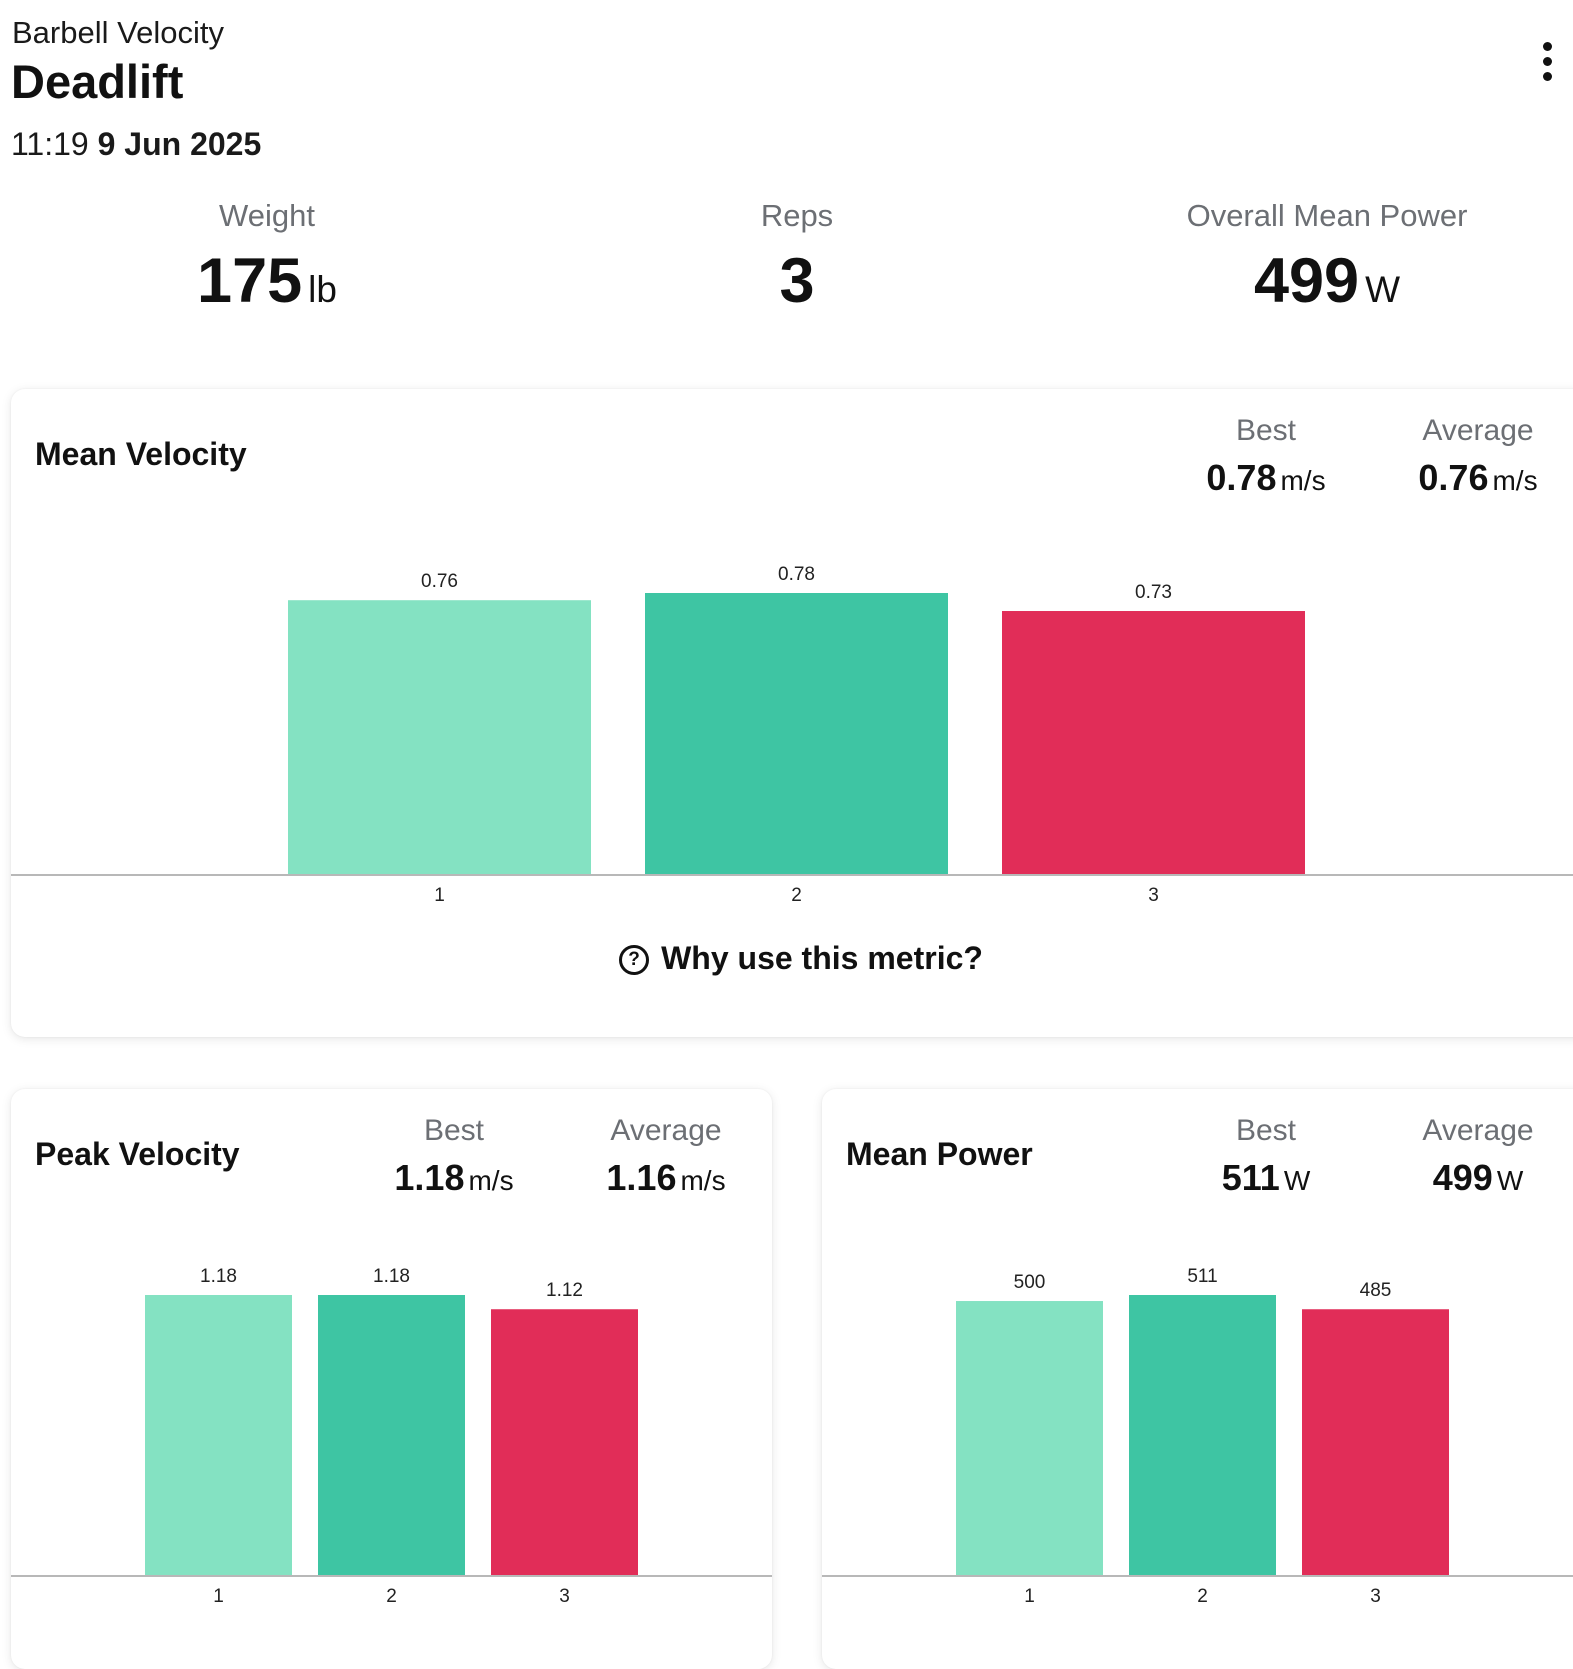 This screenshot has height=1669, width=1573. I want to click on metric-average-value: 1.16, so click(641, 1177).